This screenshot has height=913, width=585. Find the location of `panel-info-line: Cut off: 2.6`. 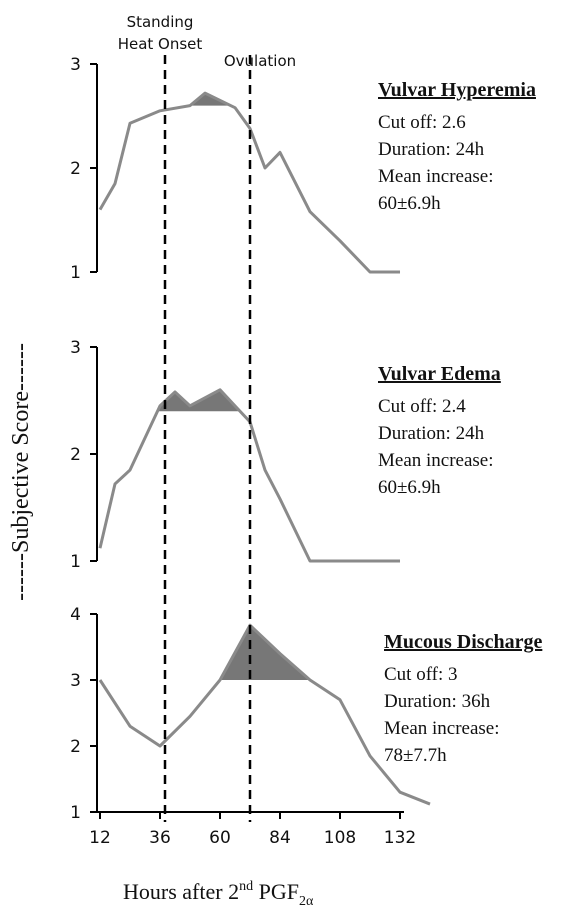

panel-info-line: Cut off: 2.6 is located at coordinates (422, 122).